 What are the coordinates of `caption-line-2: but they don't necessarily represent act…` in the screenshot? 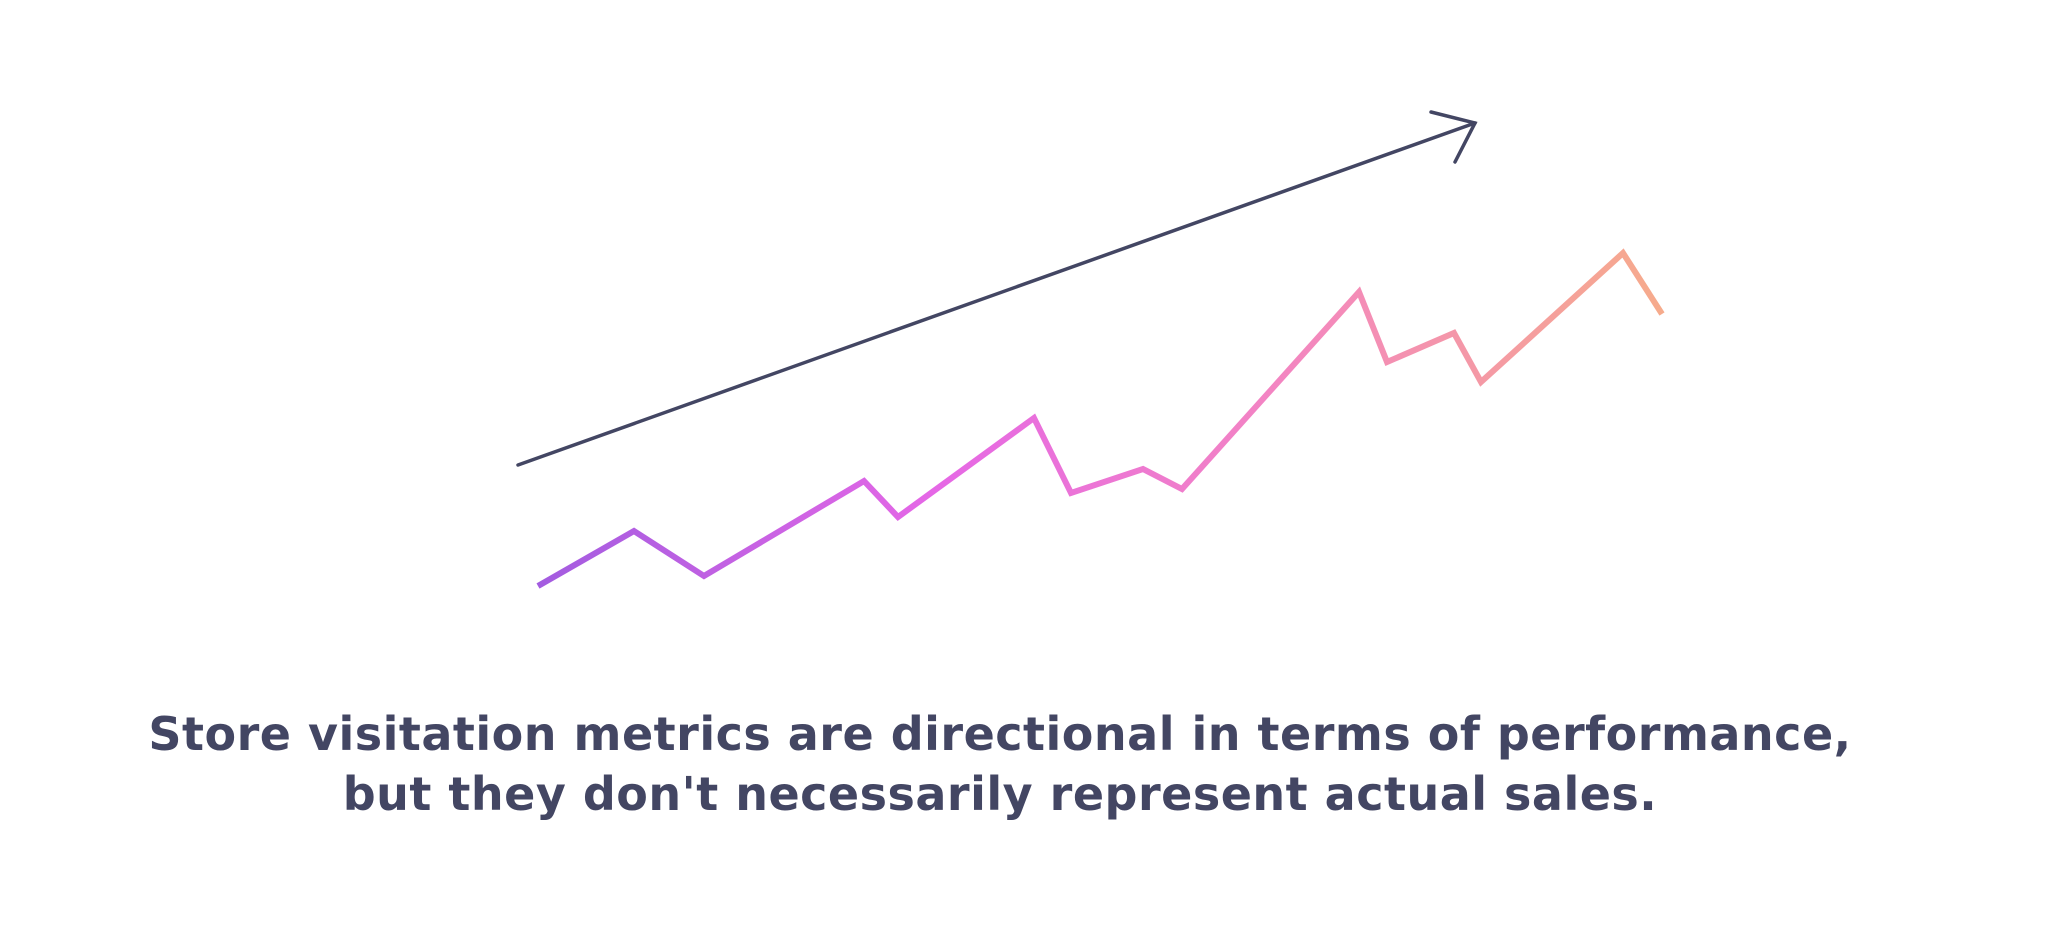 It's located at (1000, 794).